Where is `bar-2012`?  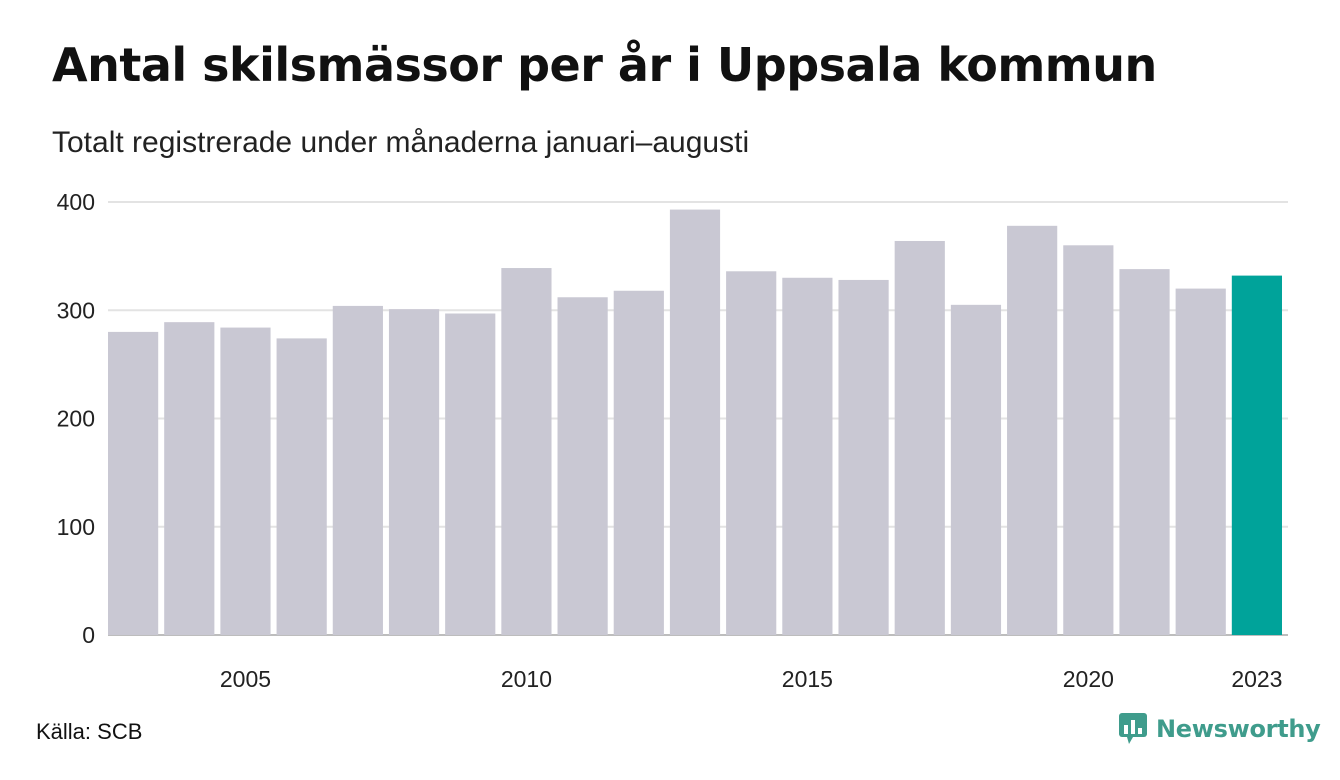 bar-2012 is located at coordinates (638, 462).